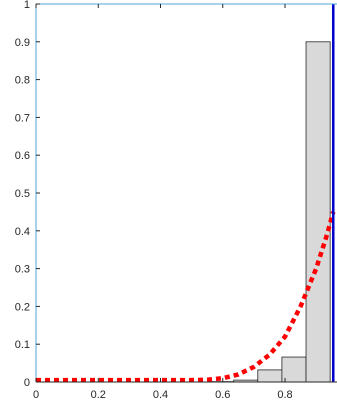  What do you see at coordinates (222, 395) in the screenshot?
I see `x-tick-label: 0.6` at bounding box center [222, 395].